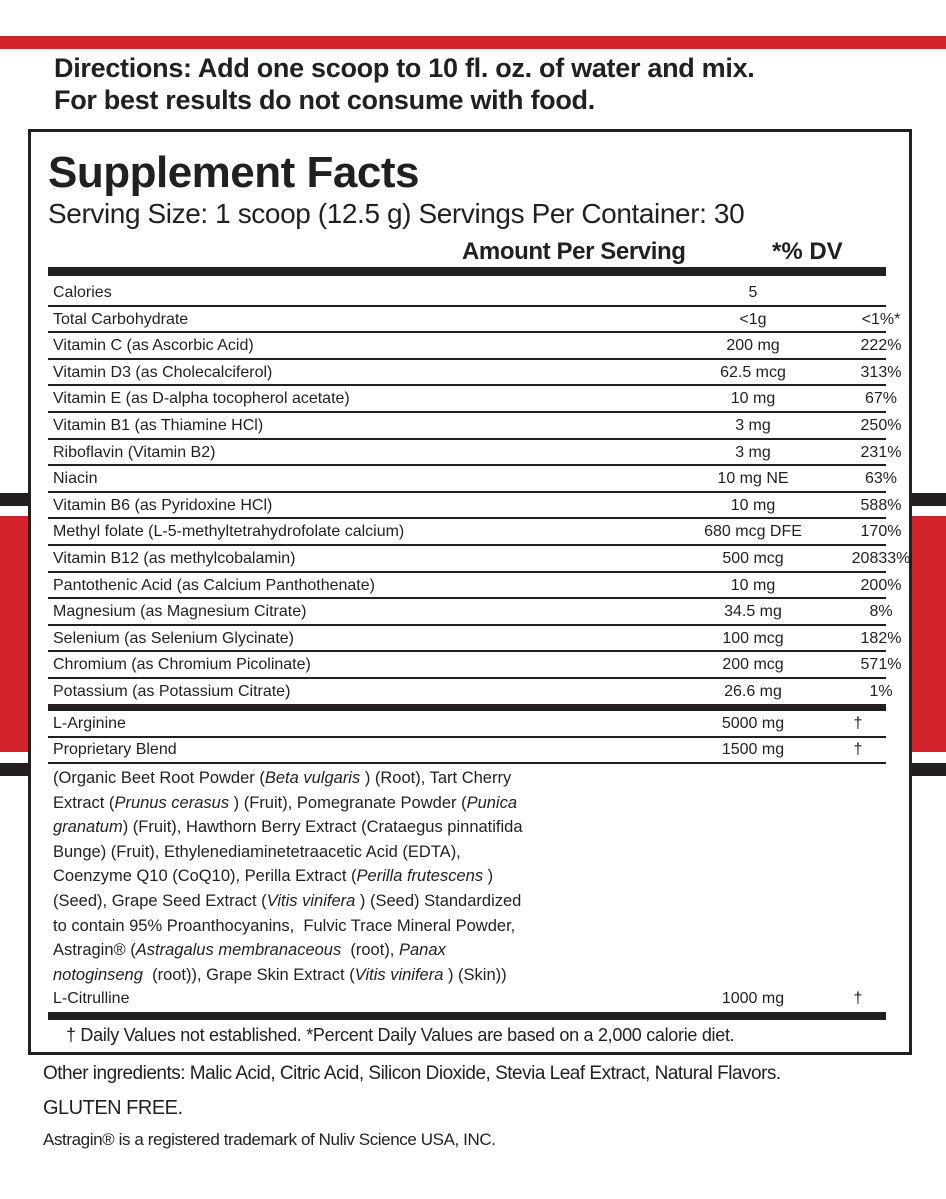 The height and width of the screenshot is (1199, 946). Describe the element at coordinates (475, 974) in the screenshot. I see `blend-text: ) (Skin))` at that location.